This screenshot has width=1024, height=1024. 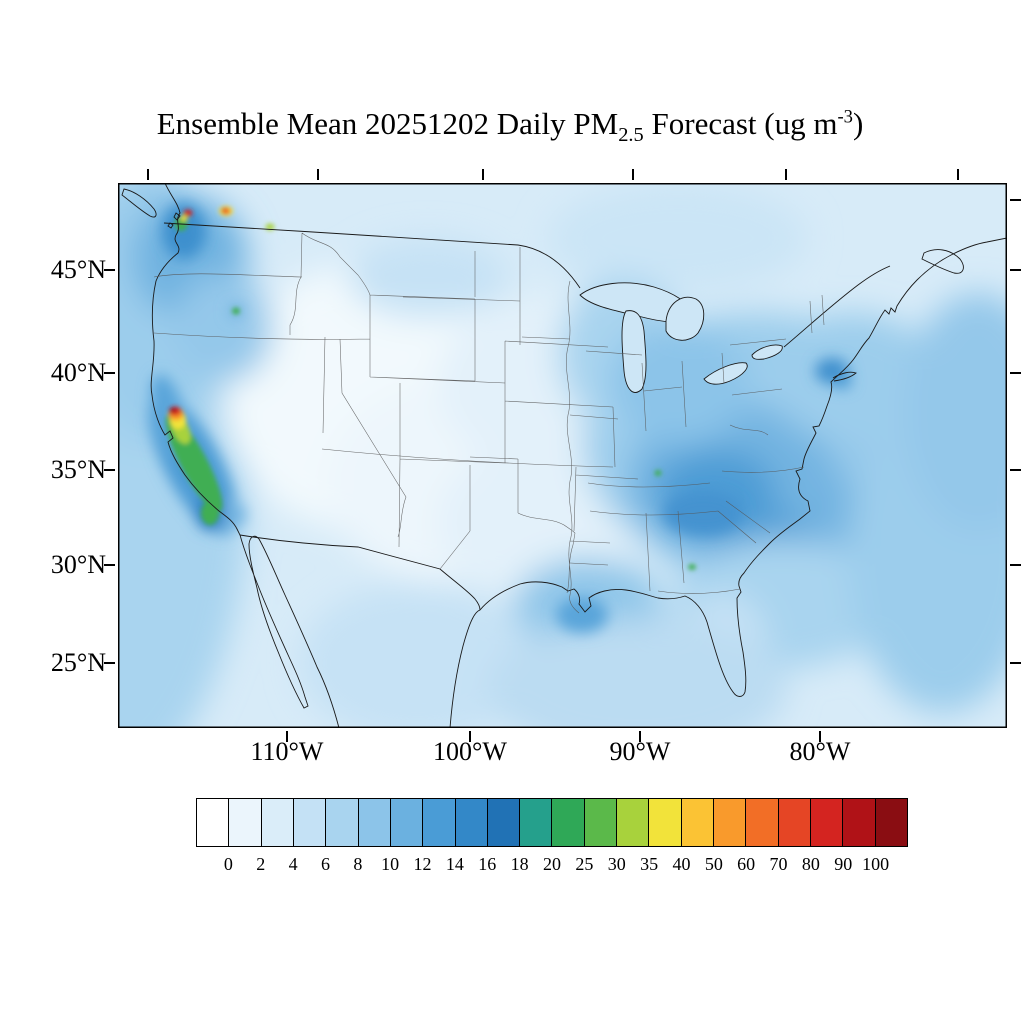 I want to click on title-mid: Forecast (ug m, so click(x=740, y=123).